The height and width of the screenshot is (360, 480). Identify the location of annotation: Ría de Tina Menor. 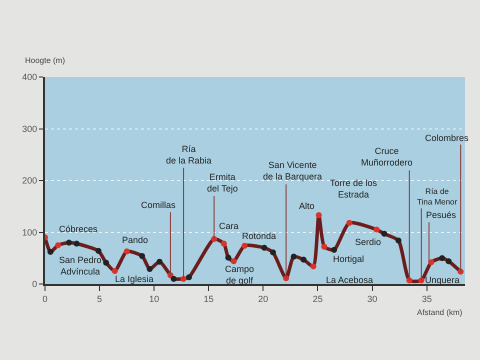
(437, 196).